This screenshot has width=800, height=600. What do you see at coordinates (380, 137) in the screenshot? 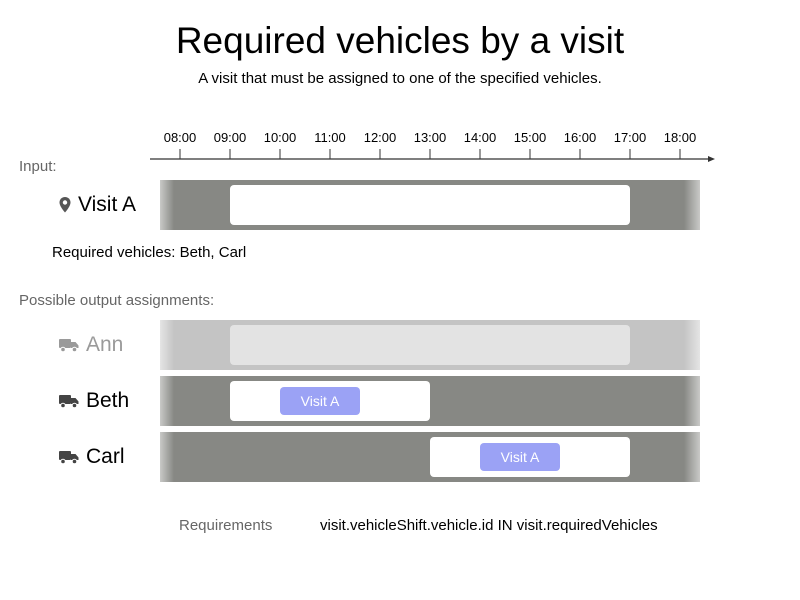
I see `tick-label: 12:00` at bounding box center [380, 137].